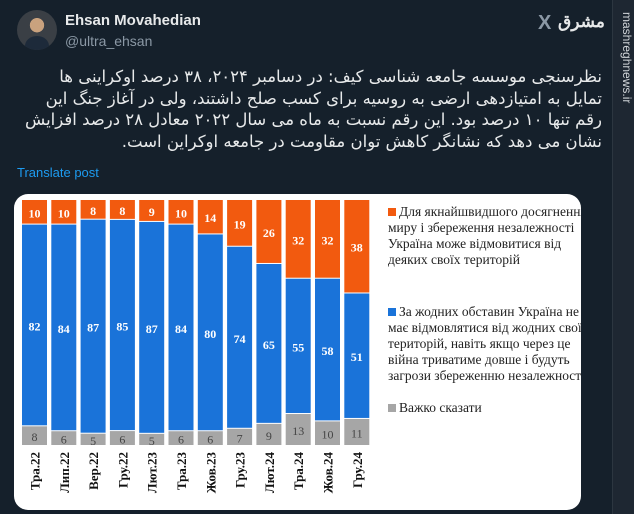 Image resolution: width=634 pixels, height=514 pixels. What do you see at coordinates (152, 473) in the screenshot?
I see `x-tick-label: Лют.23` at bounding box center [152, 473].